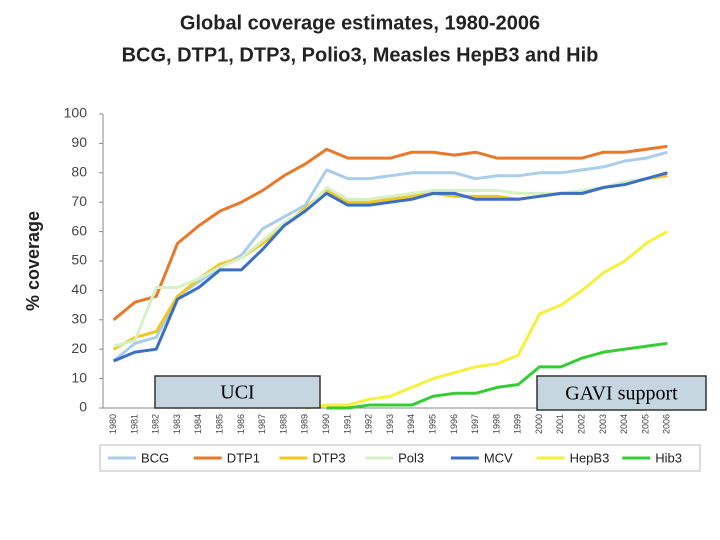 Image resolution: width=720 pixels, height=540 pixels. I want to click on x-tick-label: 1982, so click(156, 424).